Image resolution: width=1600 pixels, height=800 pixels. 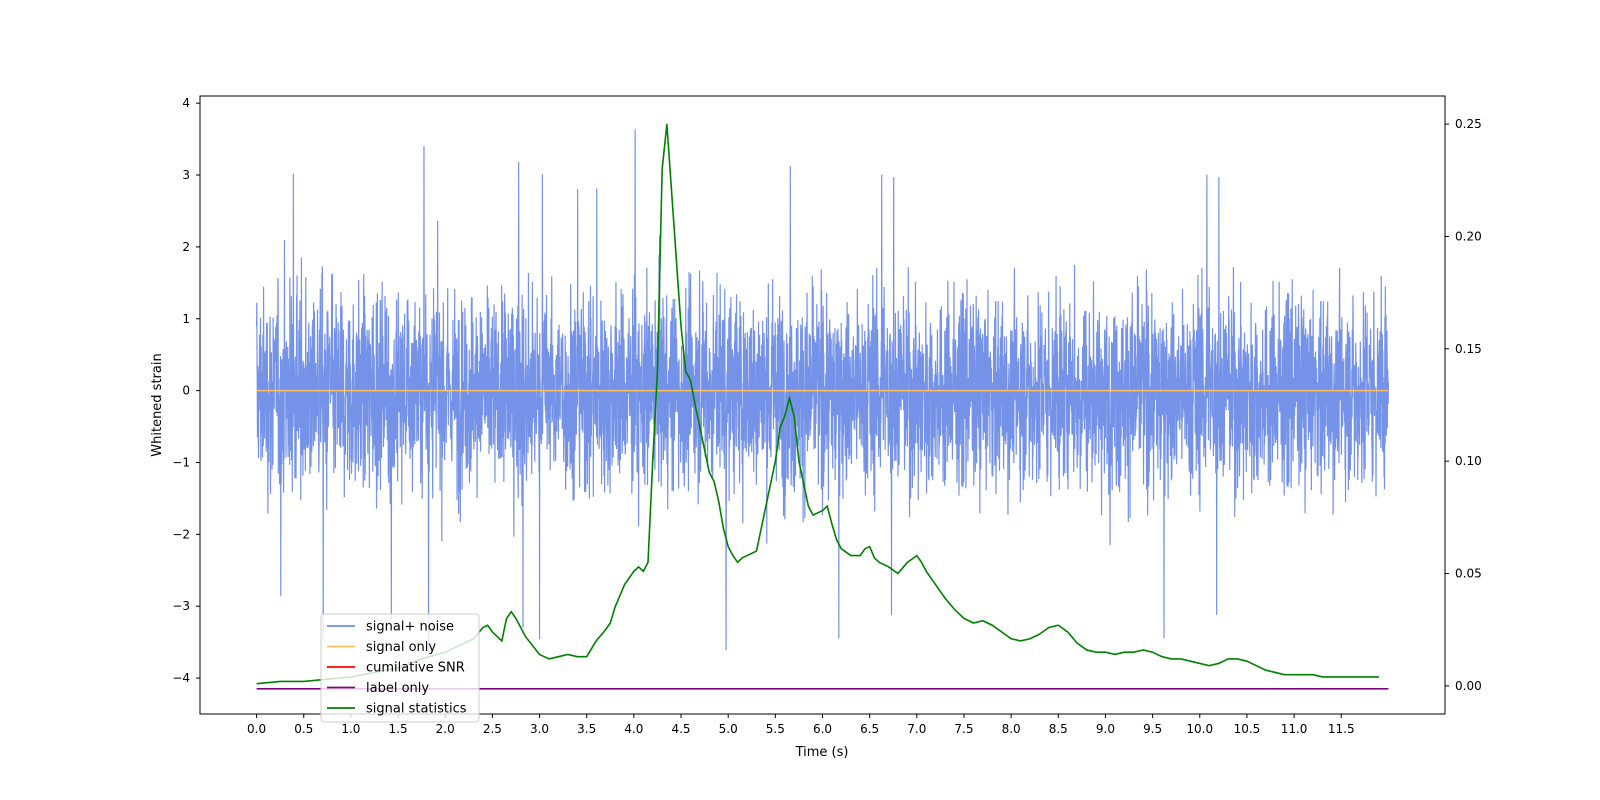 I want to click on x-tick-label: 3.0, so click(x=539, y=729).